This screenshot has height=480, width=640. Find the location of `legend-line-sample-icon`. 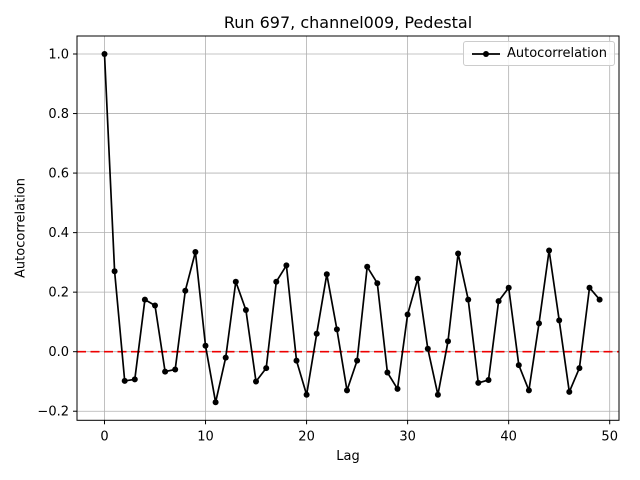

legend-line-sample-icon is located at coordinates (486, 53).